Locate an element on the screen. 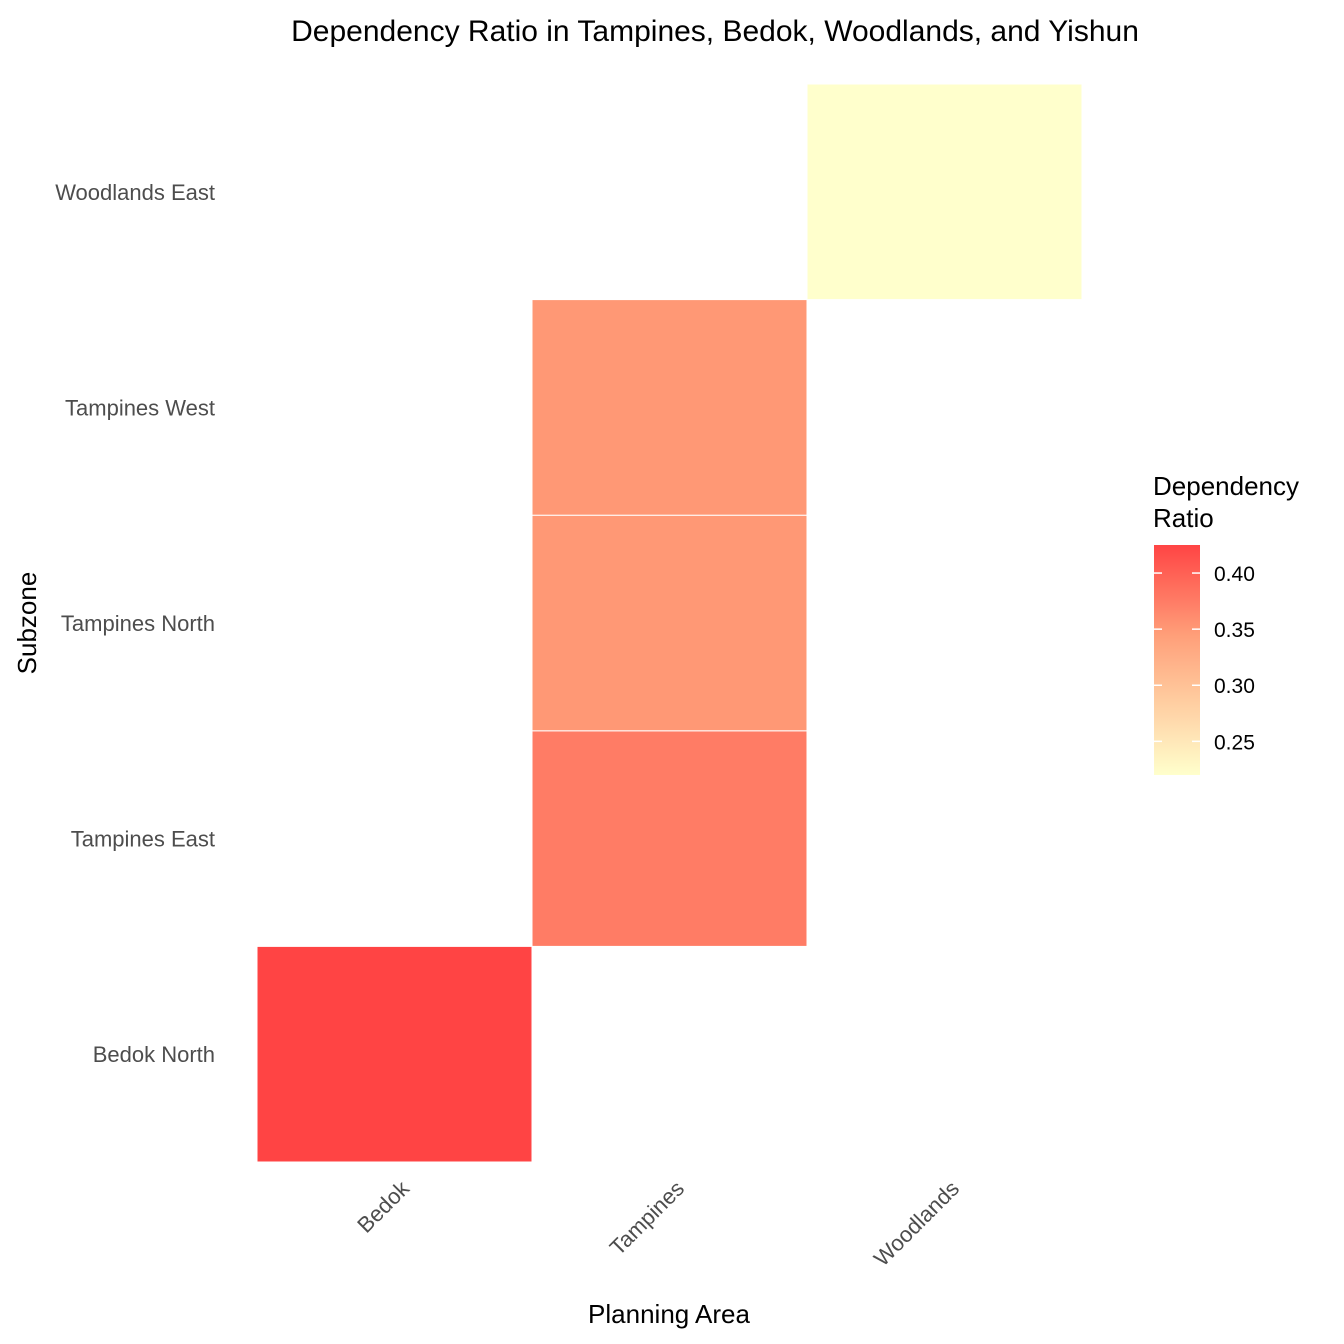 Image resolution: width=1344 pixels, height=1344 pixels. x-axis-title: Planning Area is located at coordinates (669, 1314).